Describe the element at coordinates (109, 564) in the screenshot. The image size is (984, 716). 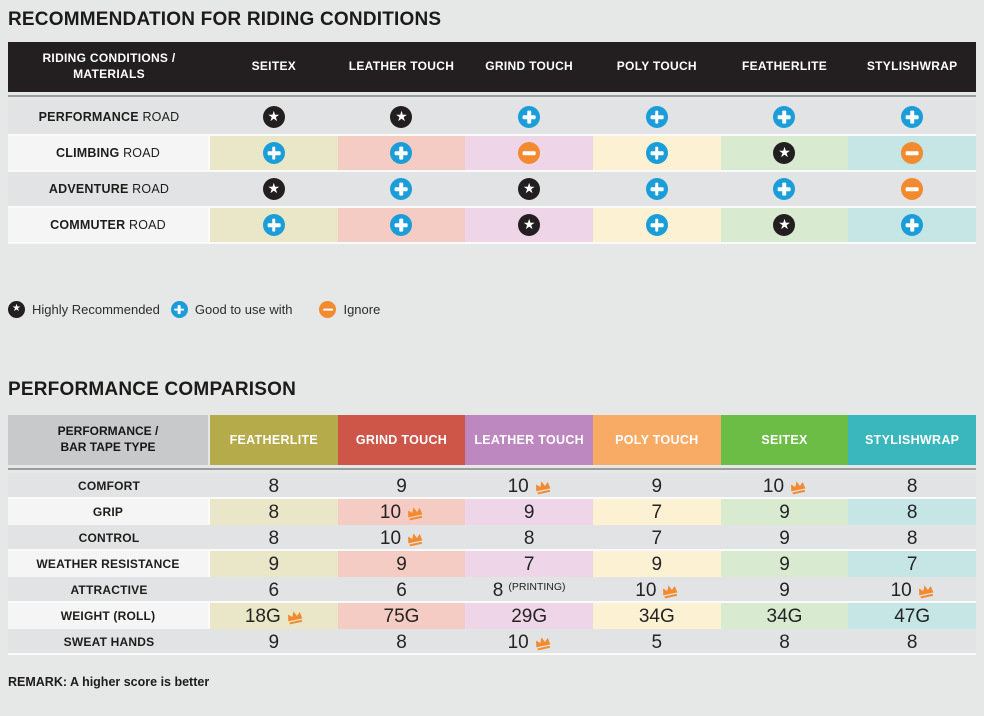
I see `performance-row-label: WEATHER RESISTANCE` at that location.